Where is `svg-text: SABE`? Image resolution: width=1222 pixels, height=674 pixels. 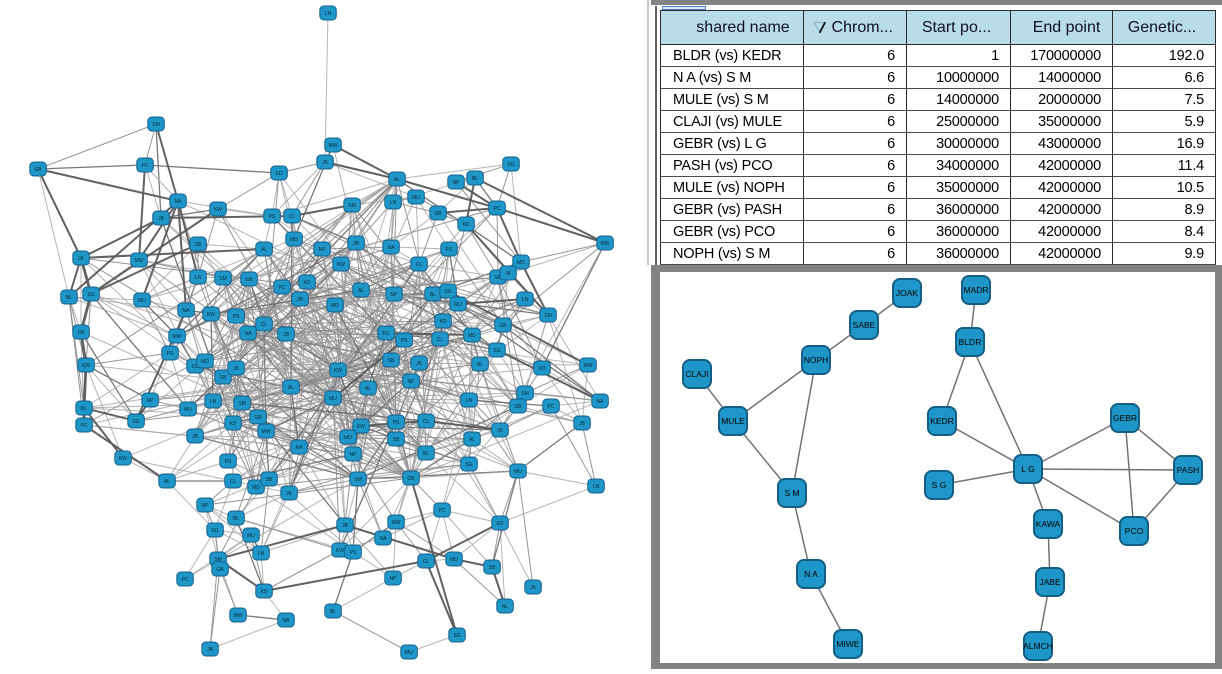 svg-text: SABE is located at coordinates (864, 325).